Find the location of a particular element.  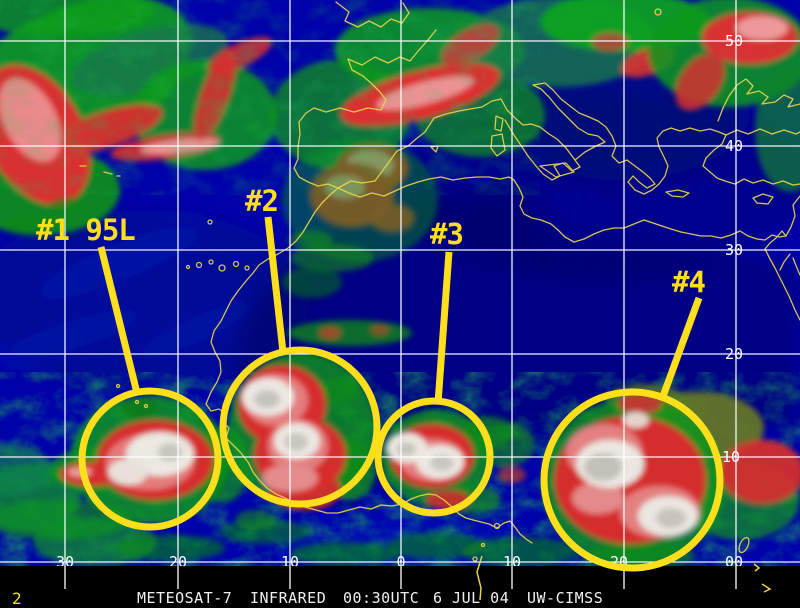

annotation-1: #1 95L is located at coordinates (129, 372).